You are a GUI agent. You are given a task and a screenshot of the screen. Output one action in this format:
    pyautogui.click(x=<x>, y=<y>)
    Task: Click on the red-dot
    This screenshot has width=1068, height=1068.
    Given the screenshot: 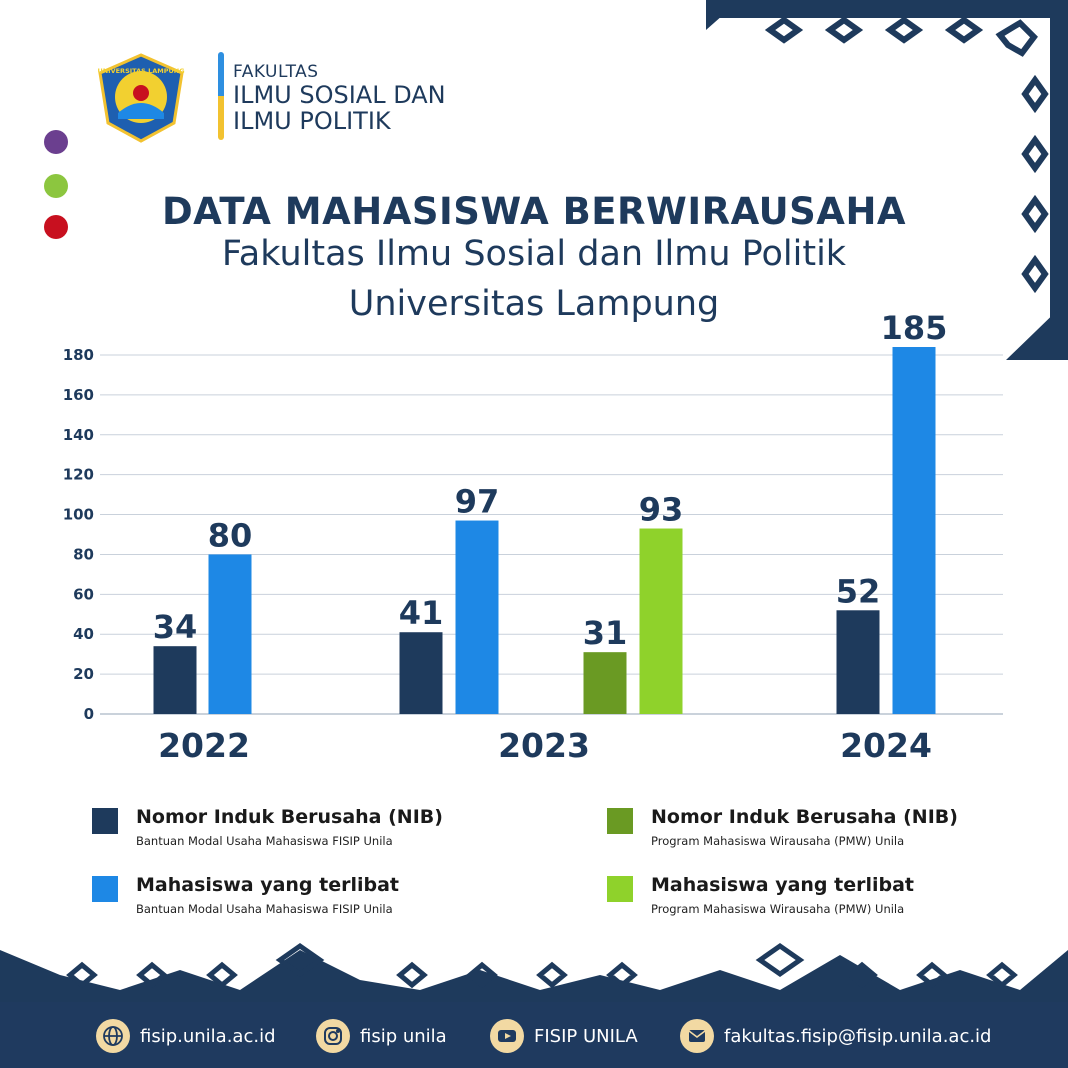 What is the action you would take?
    pyautogui.click(x=56, y=227)
    